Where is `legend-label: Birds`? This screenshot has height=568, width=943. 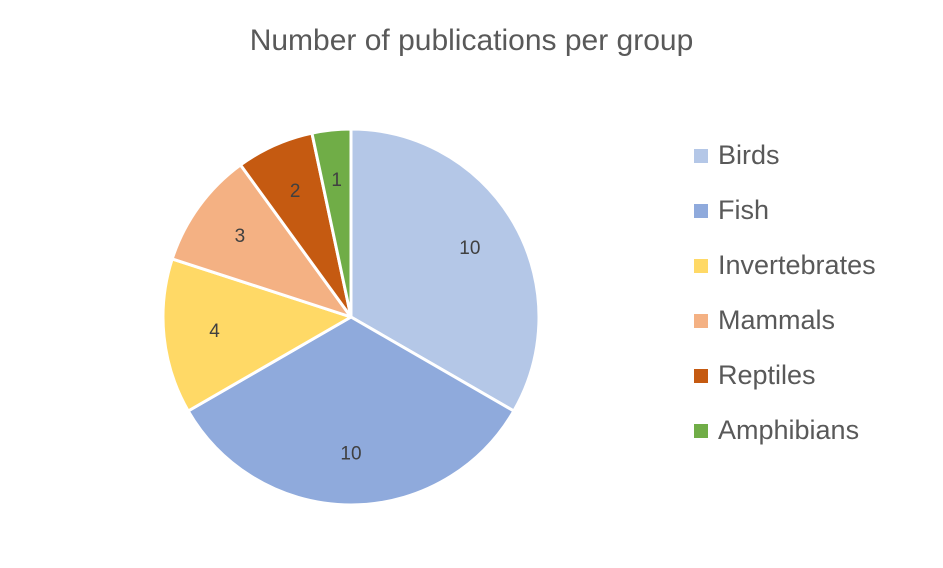
legend-label: Birds is located at coordinates (749, 155).